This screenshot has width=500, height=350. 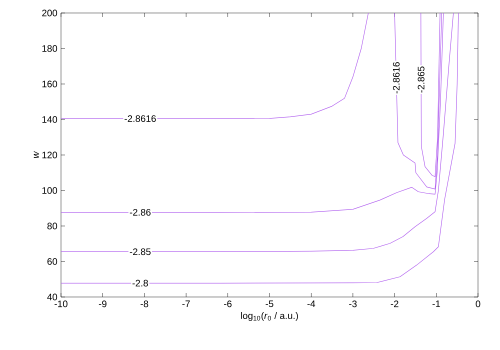 What do you see at coordinates (436, 304) in the screenshot?
I see `x-tick-label: -1` at bounding box center [436, 304].